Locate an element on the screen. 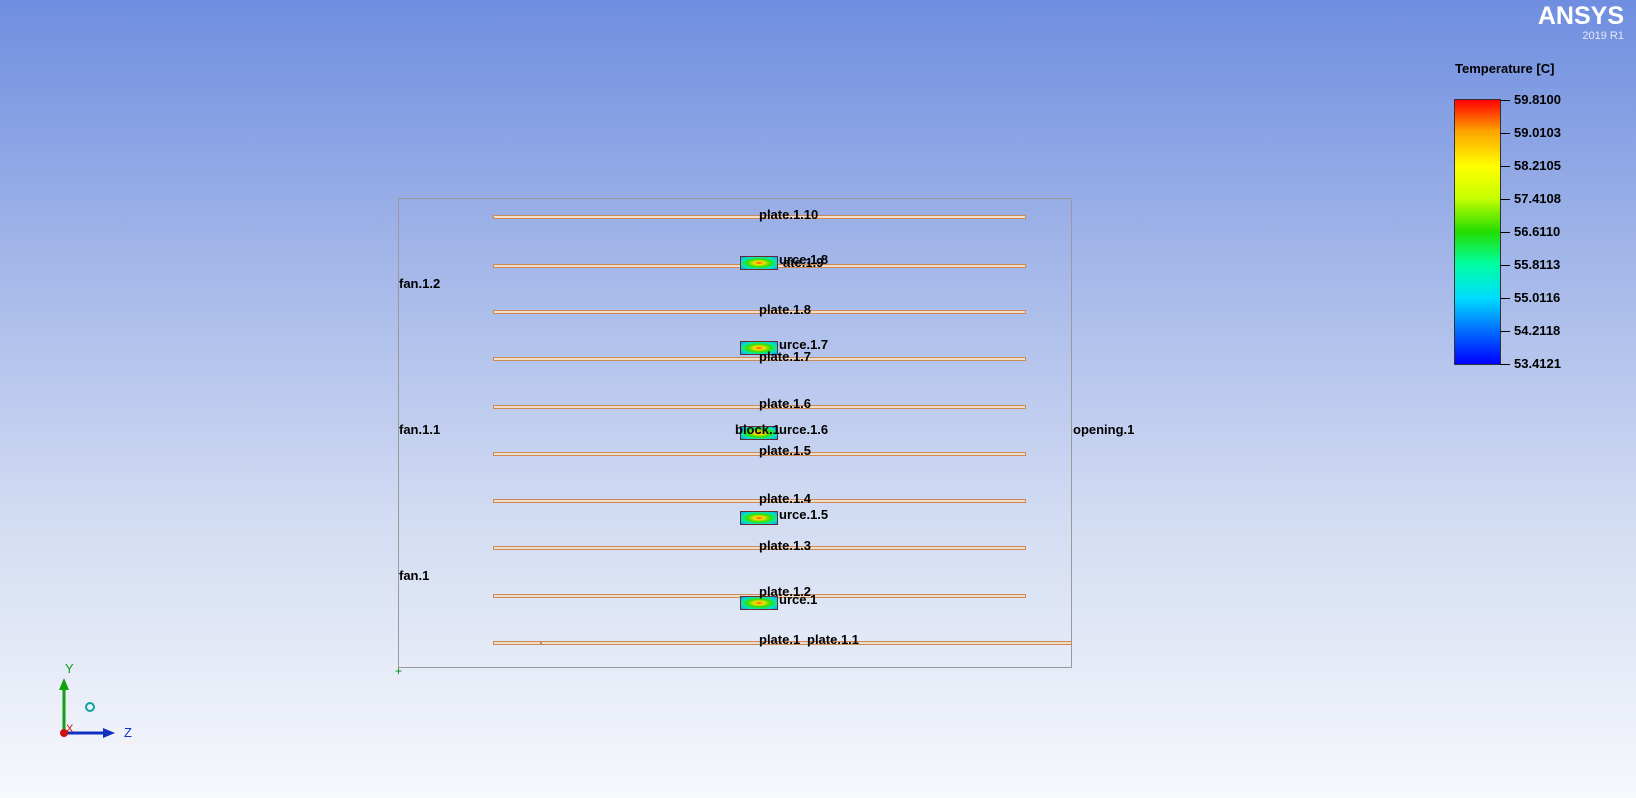 The height and width of the screenshot is (798, 1636). legend-value: 58.2105 is located at coordinates (1537, 165).